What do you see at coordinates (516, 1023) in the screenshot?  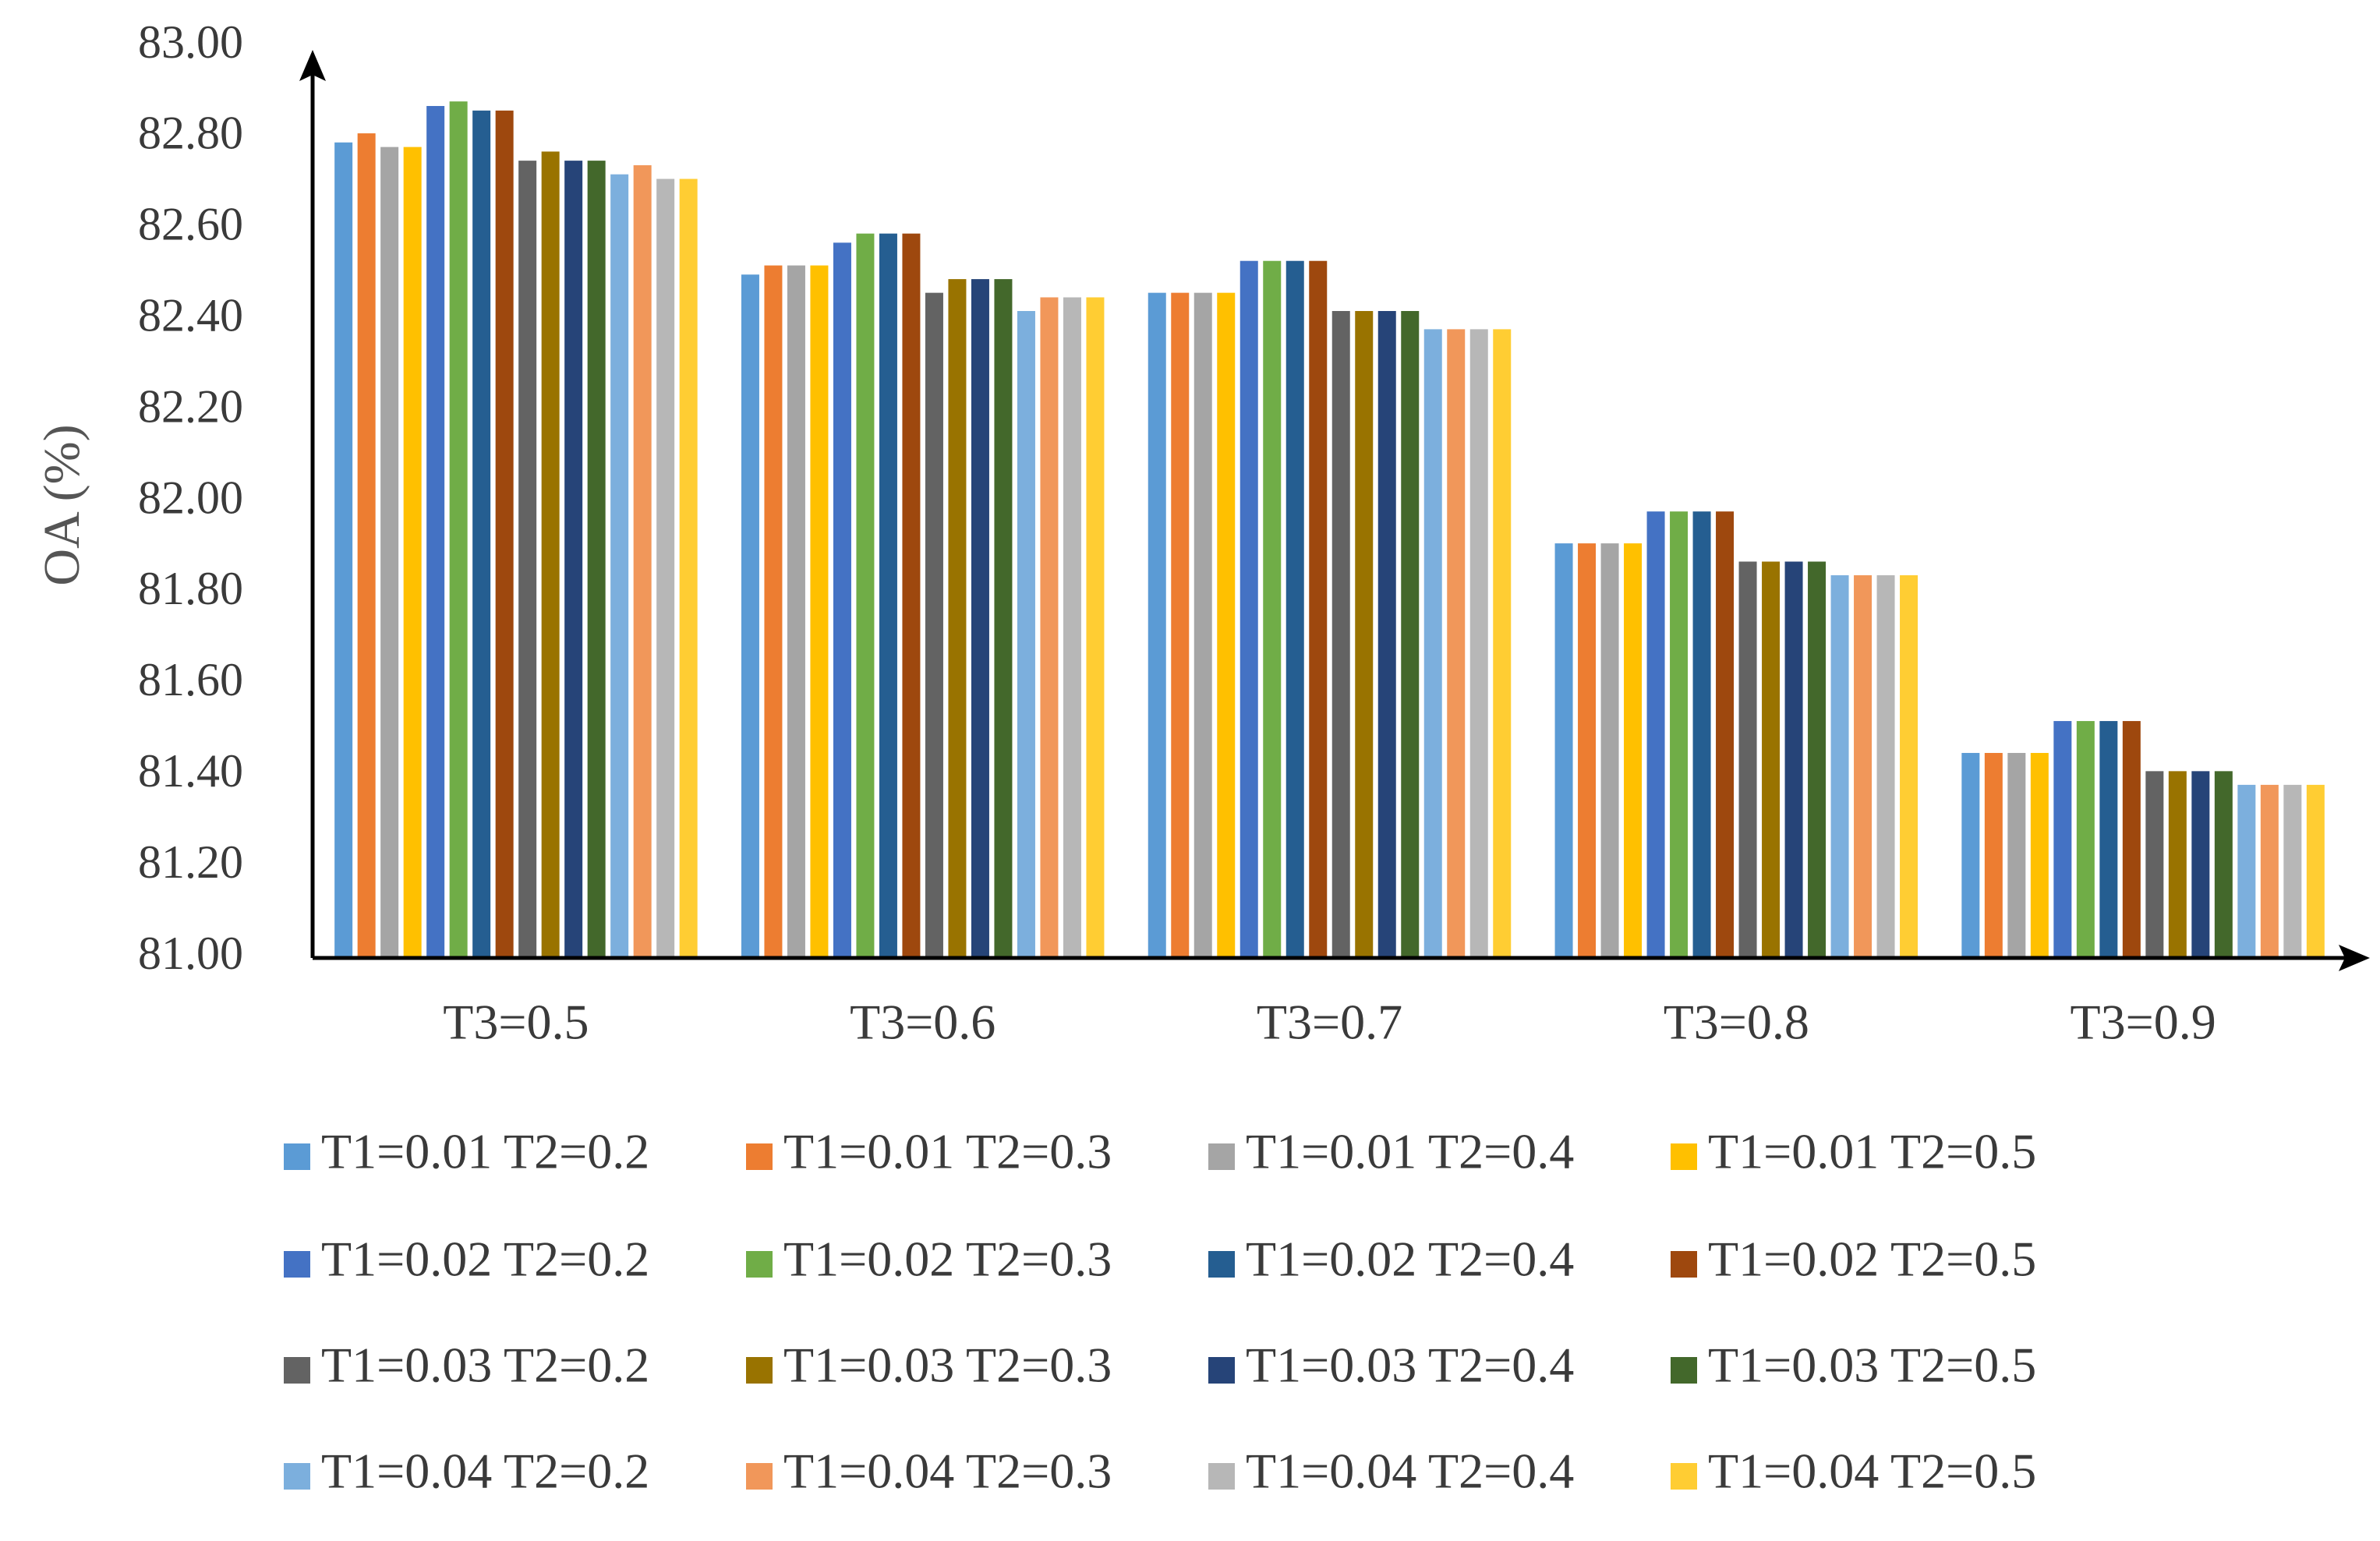 I see `x-category-label: T3=0.5` at bounding box center [516, 1023].